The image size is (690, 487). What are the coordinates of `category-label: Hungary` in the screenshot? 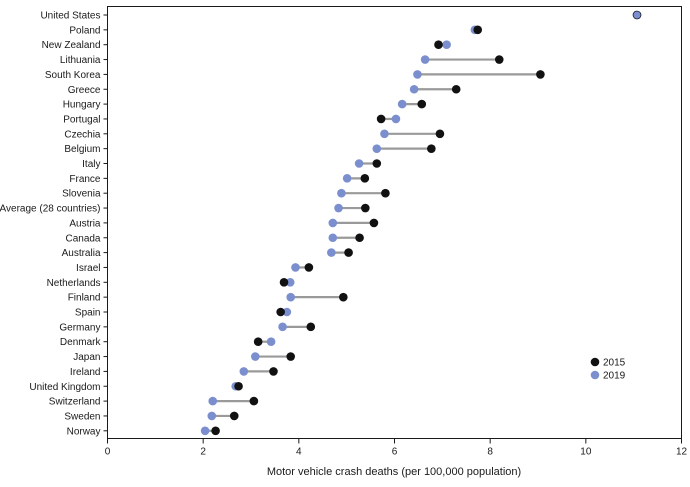 It's located at (82, 105).